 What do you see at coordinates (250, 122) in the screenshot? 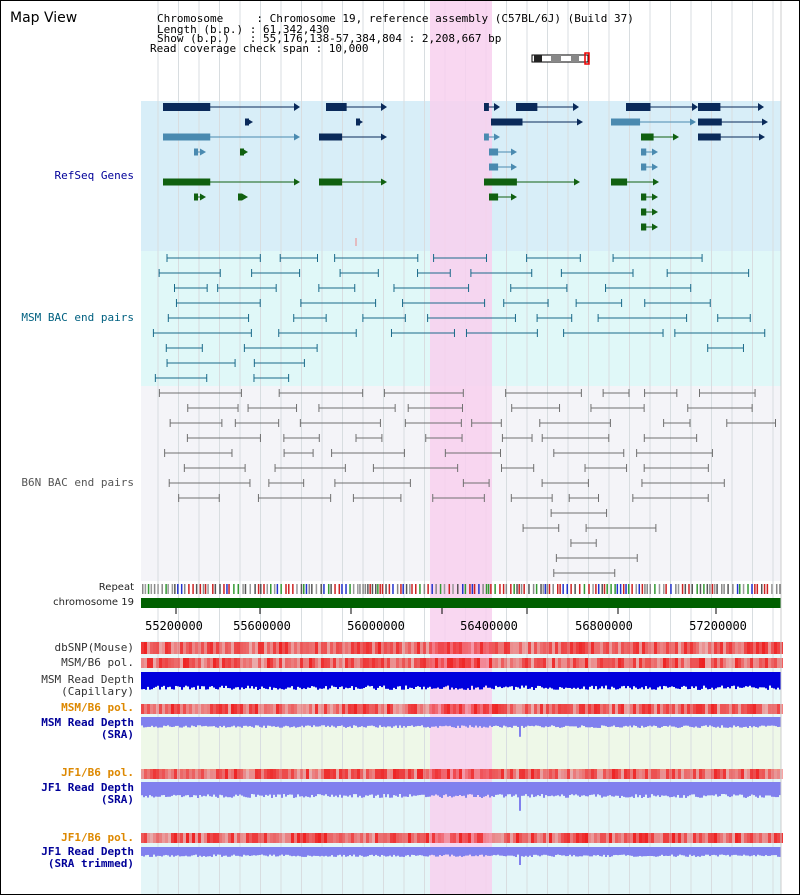
I see `gene-strand-arrow` at bounding box center [250, 122].